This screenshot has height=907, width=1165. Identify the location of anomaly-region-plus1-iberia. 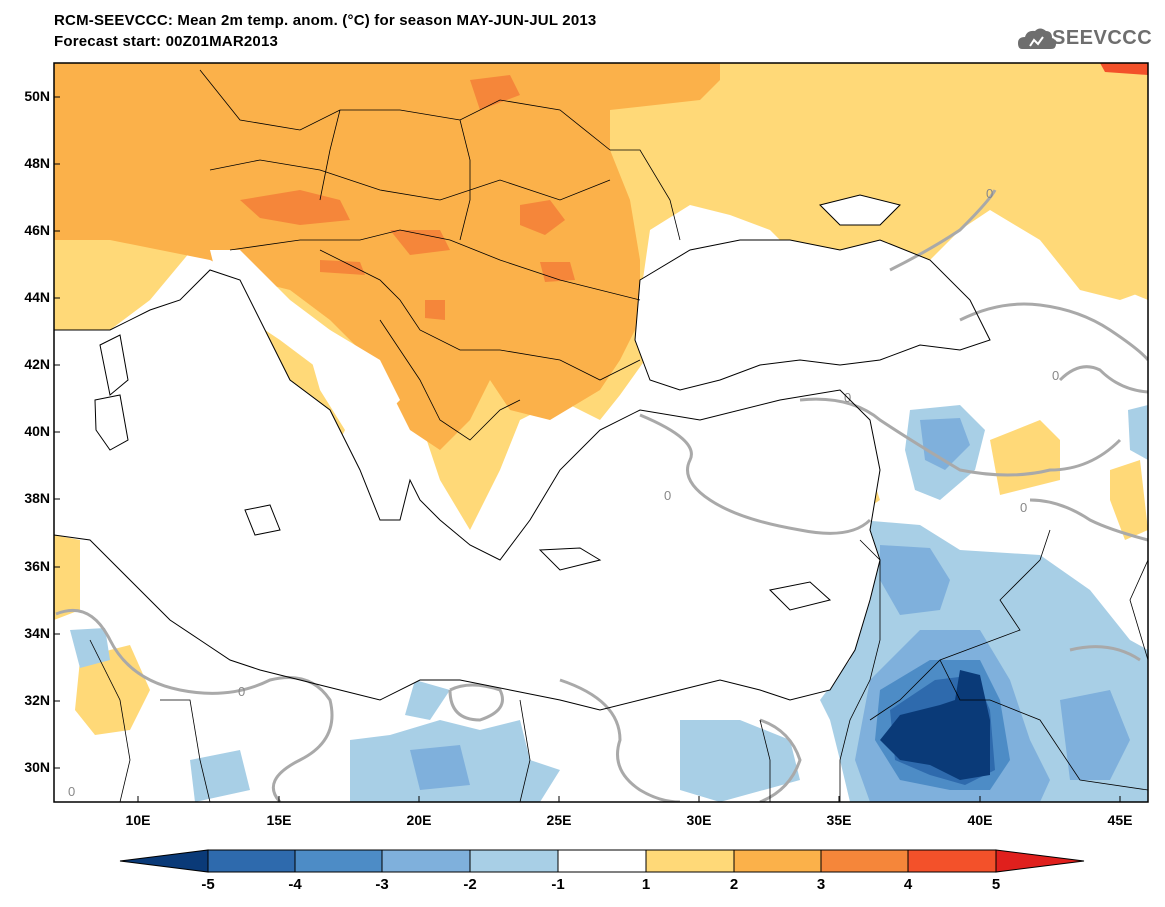
(67, 577).